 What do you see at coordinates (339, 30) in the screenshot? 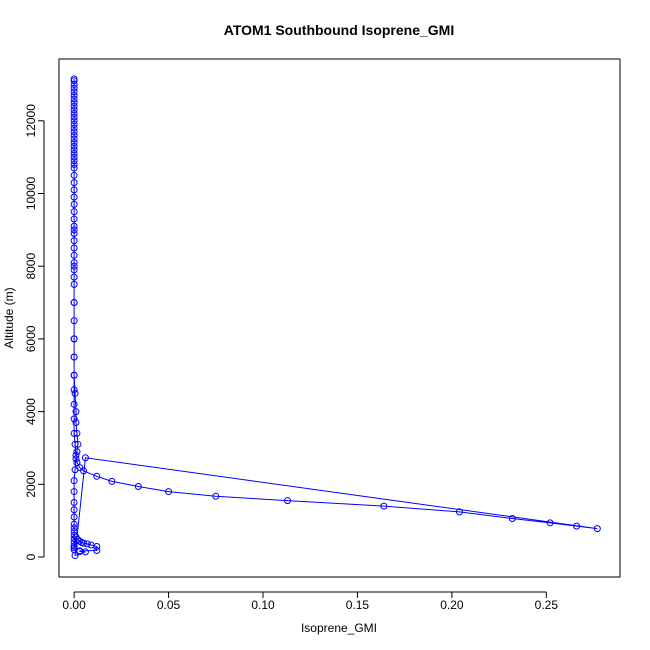
I see `chart-title: ATOM1 Southbound Isoprene_GMI` at bounding box center [339, 30].